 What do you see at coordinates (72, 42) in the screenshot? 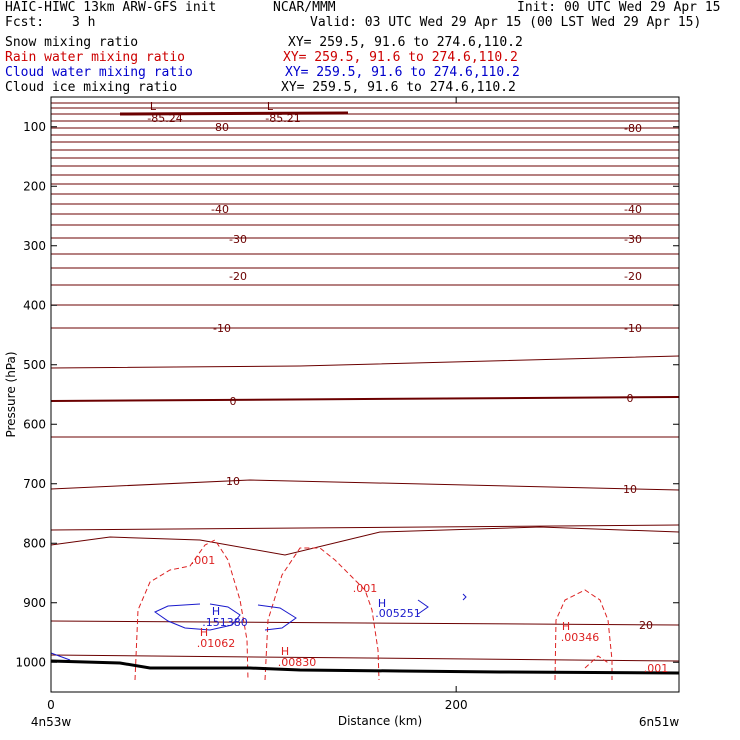
I see `field-name-snow: Snow mixing ratio` at bounding box center [72, 42].